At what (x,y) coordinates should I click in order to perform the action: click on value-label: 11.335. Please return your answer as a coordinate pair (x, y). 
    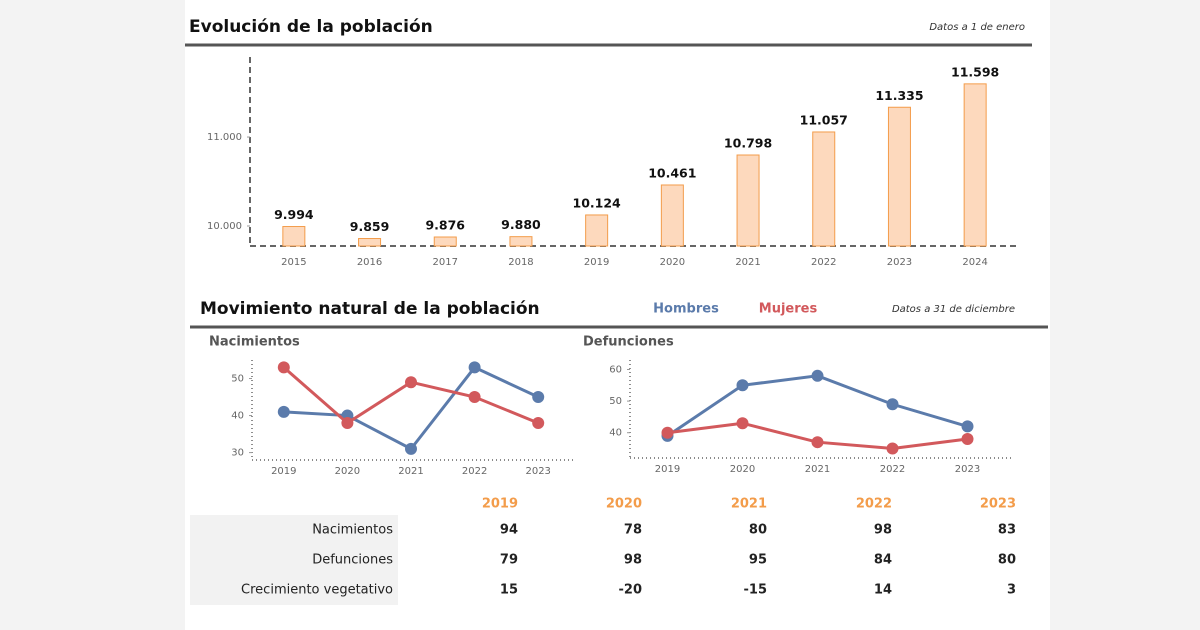
    Looking at the image, I should click on (899, 95).